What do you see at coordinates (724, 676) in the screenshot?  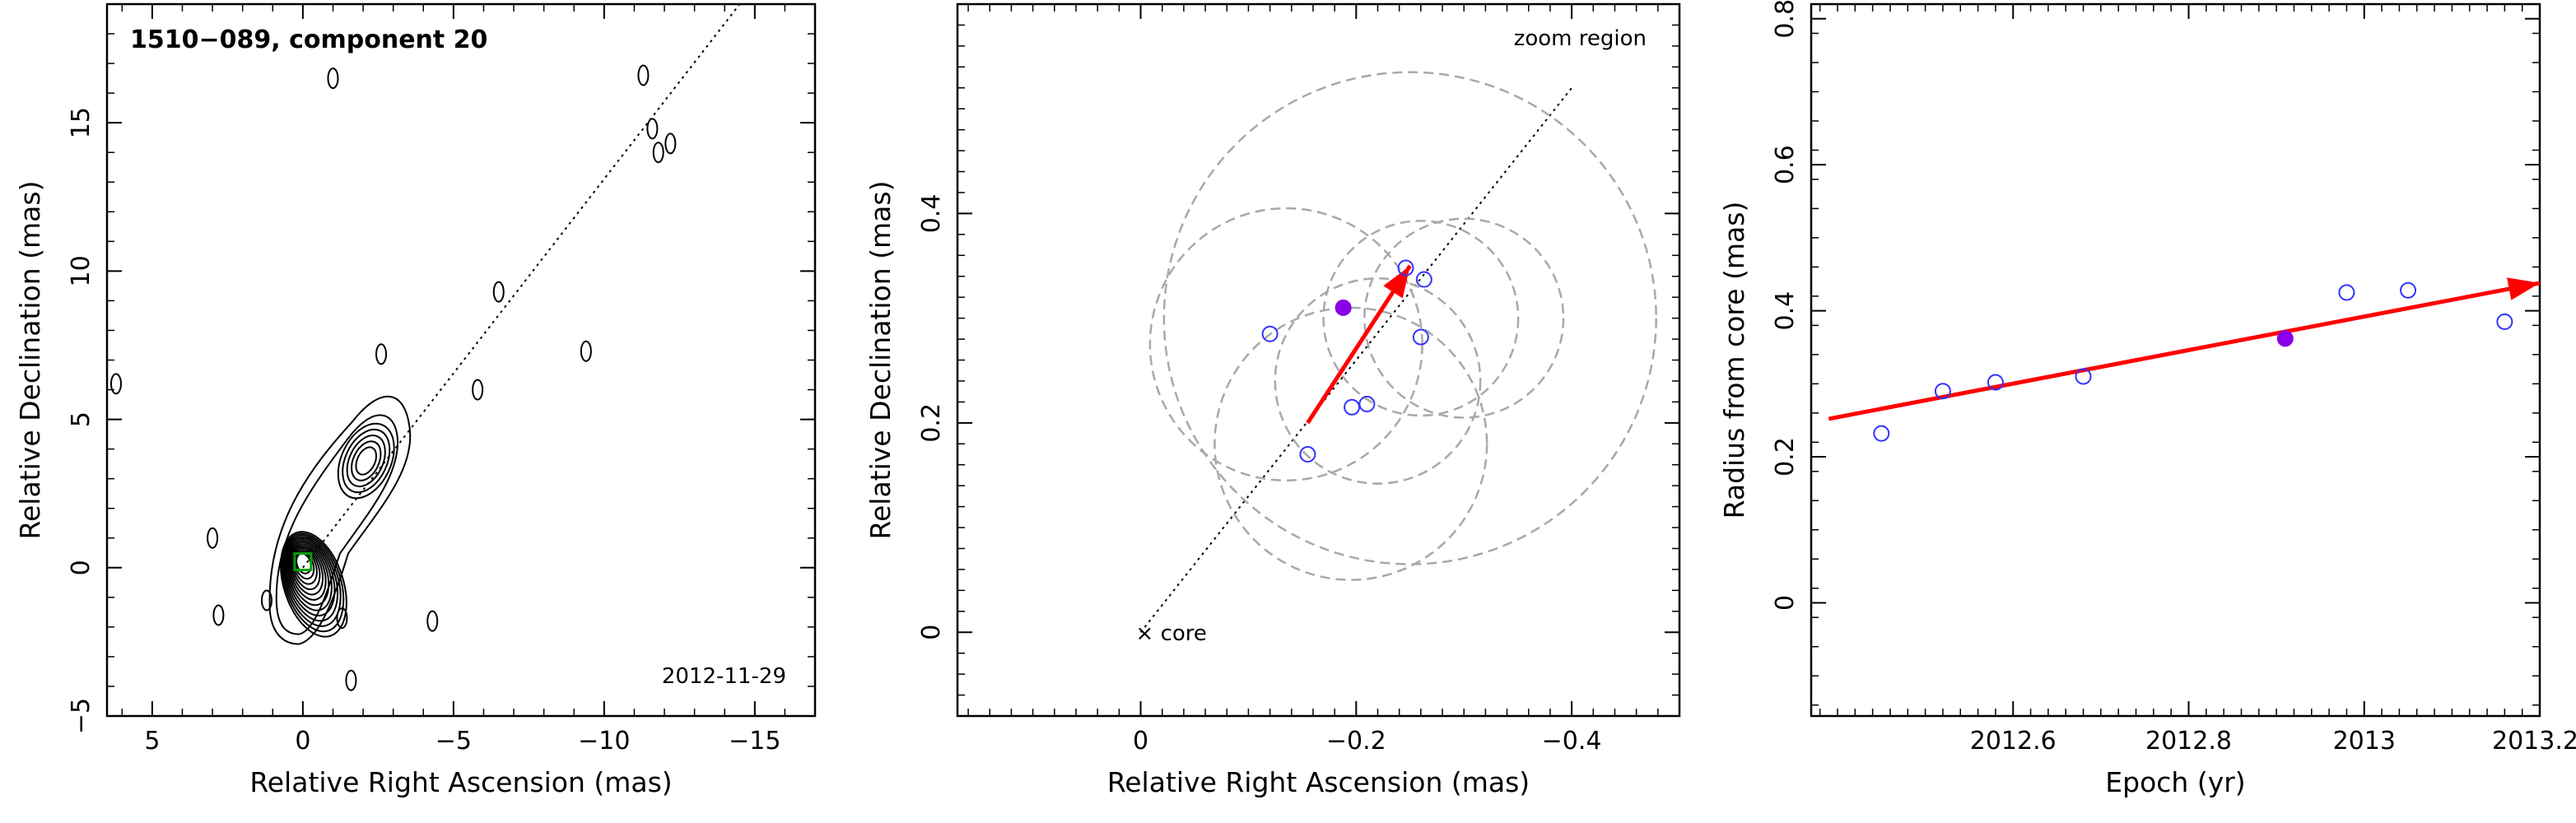 I see `observation-date: 2012-11-29` at bounding box center [724, 676].